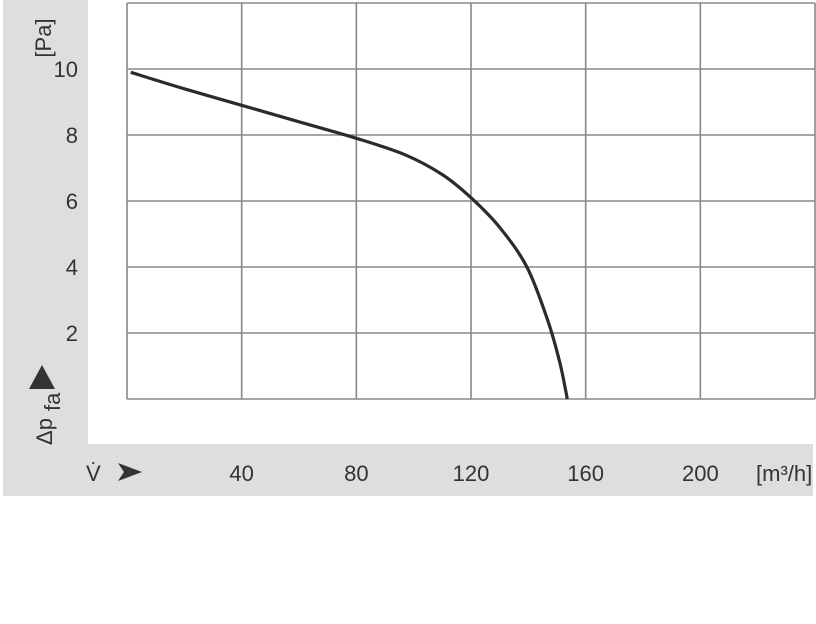  I want to click on x-unit-label: [m³/h], so click(784, 473).